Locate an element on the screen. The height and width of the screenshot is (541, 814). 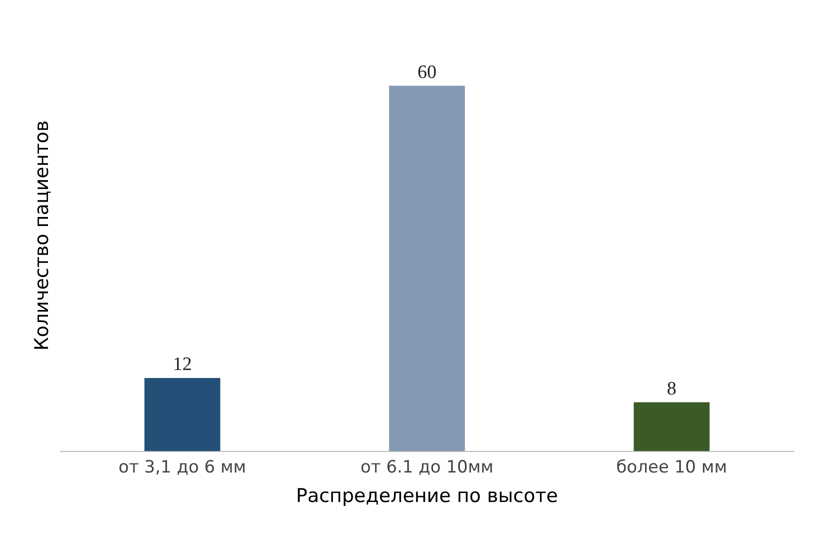
x-tick-label: от 6.1 до 10мм is located at coordinates (427, 467).